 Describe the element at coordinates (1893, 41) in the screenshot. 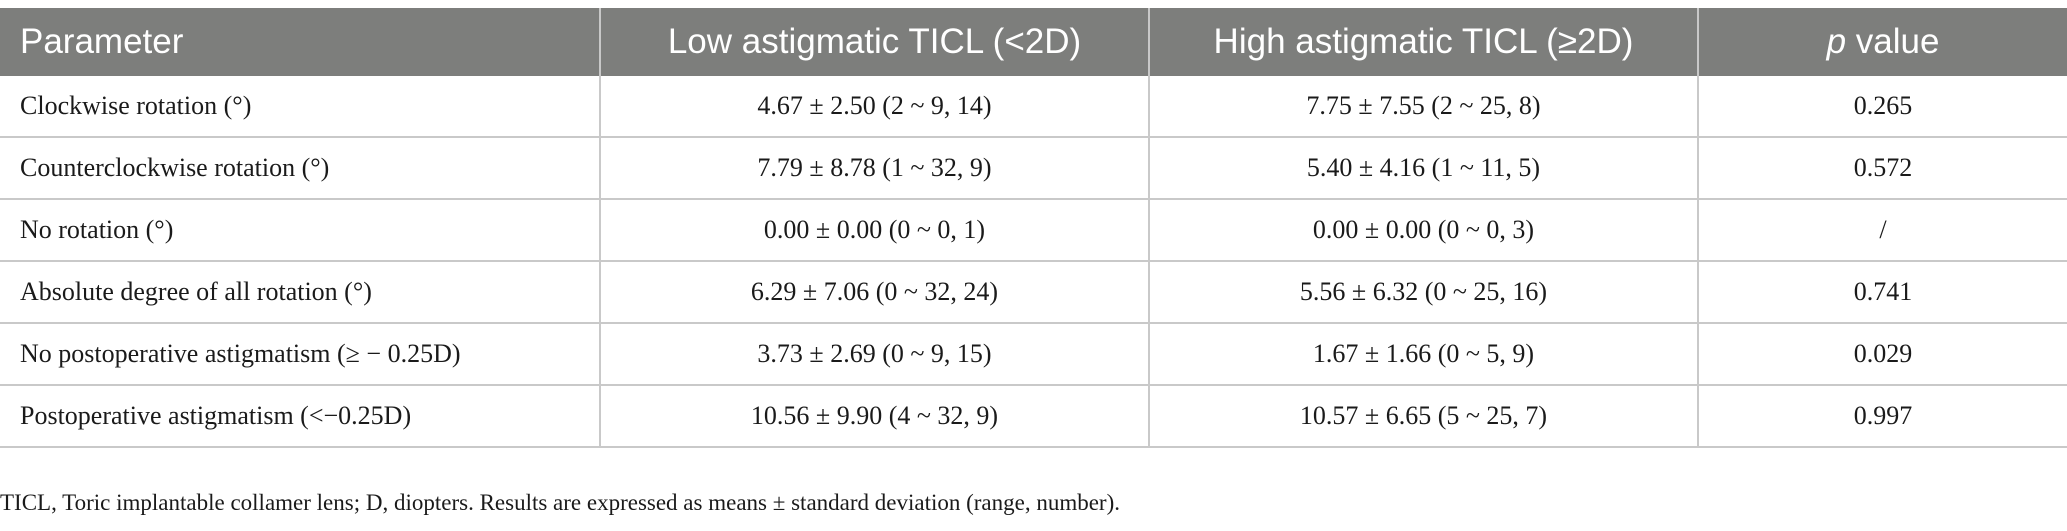

I see `header-value-word: value` at that location.